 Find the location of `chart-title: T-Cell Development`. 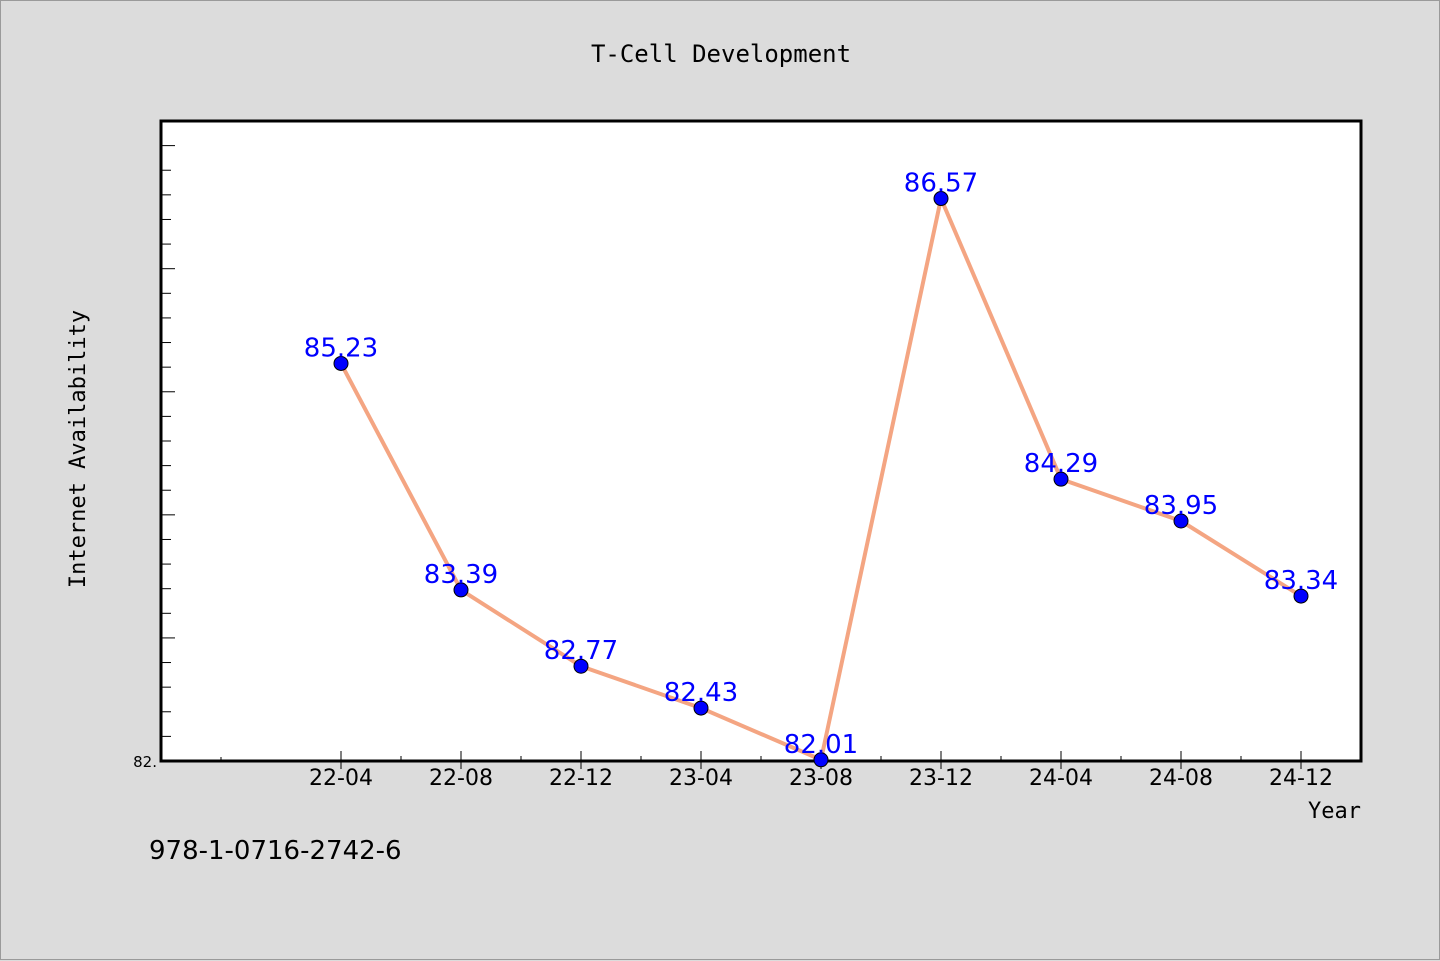

chart-title: T-Cell Development is located at coordinates (721, 54).